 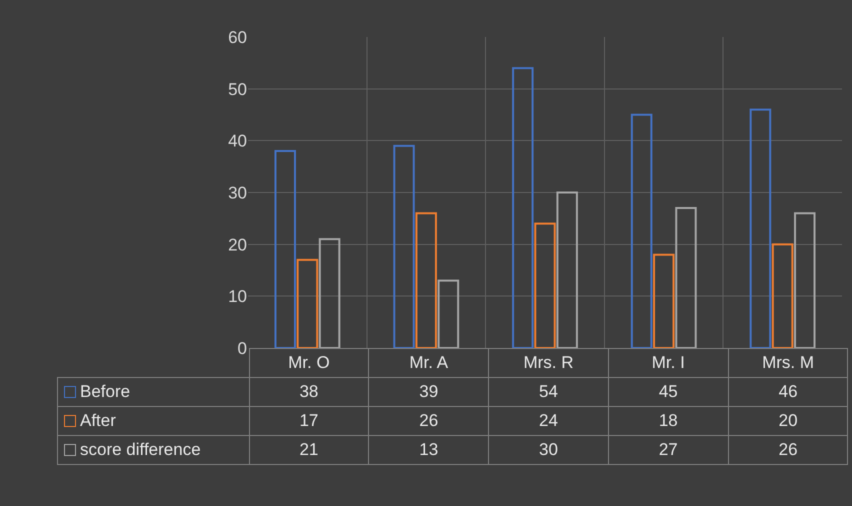 I want to click on data-label: 39, so click(x=428, y=392).